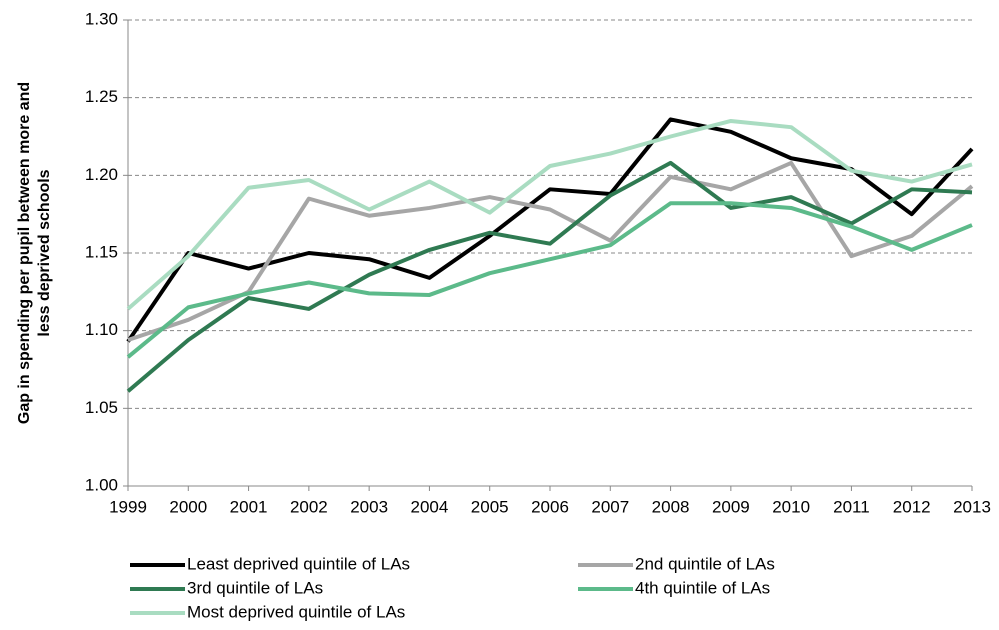 The height and width of the screenshot is (630, 999). I want to click on x-tick-label: 2001, so click(249, 506).